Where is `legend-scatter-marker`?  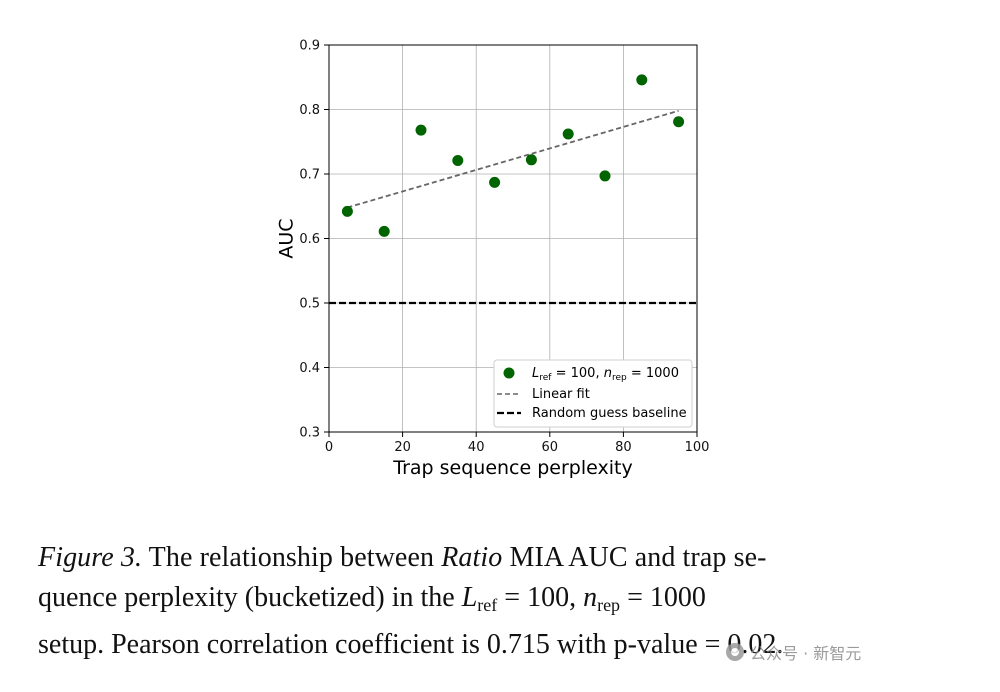
legend-scatter-marker is located at coordinates (509, 373).